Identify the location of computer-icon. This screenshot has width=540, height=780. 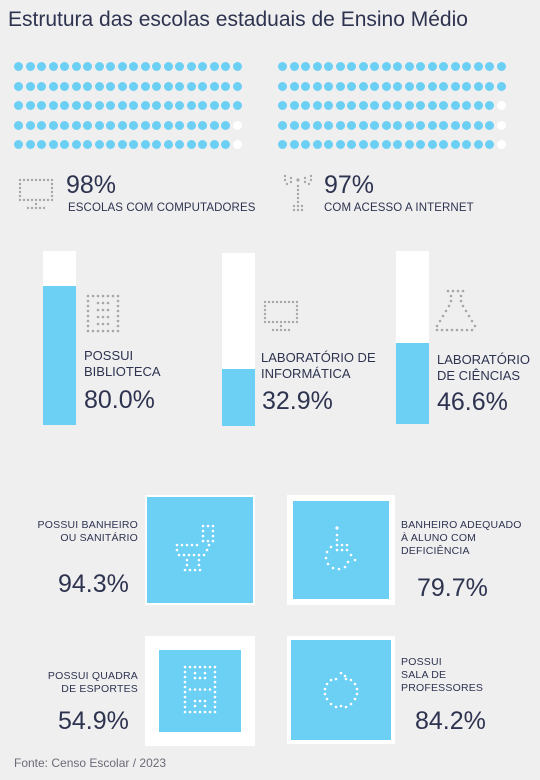
(36, 194).